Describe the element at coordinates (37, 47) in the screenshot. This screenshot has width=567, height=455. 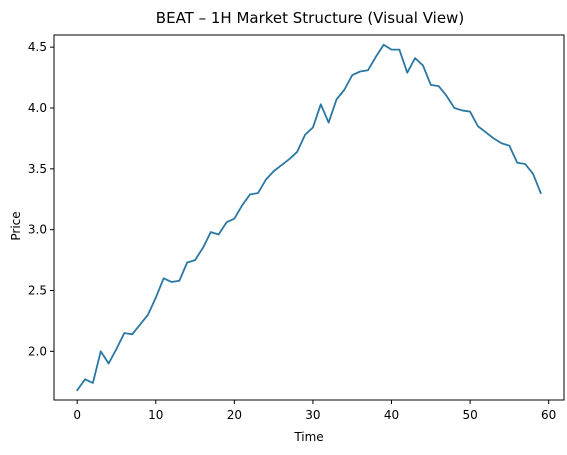
I see `y-tick-label: 4.5` at that location.